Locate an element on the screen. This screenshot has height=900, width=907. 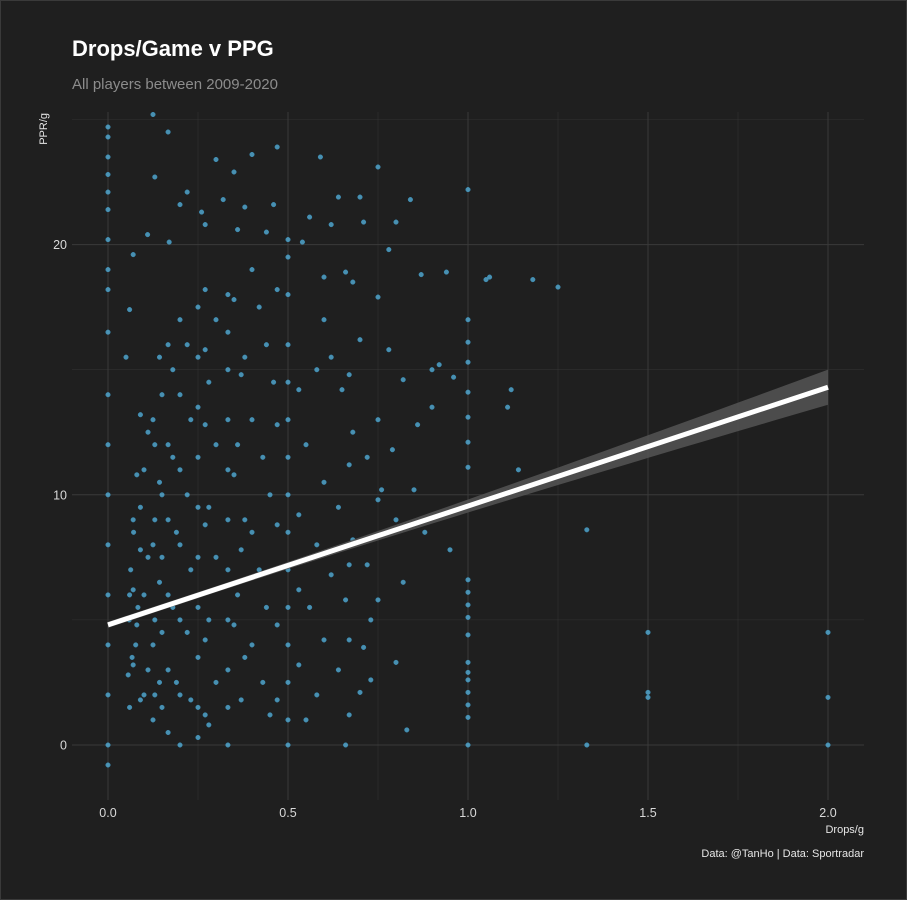
x-tick-label: 1.5 is located at coordinates (647, 813).